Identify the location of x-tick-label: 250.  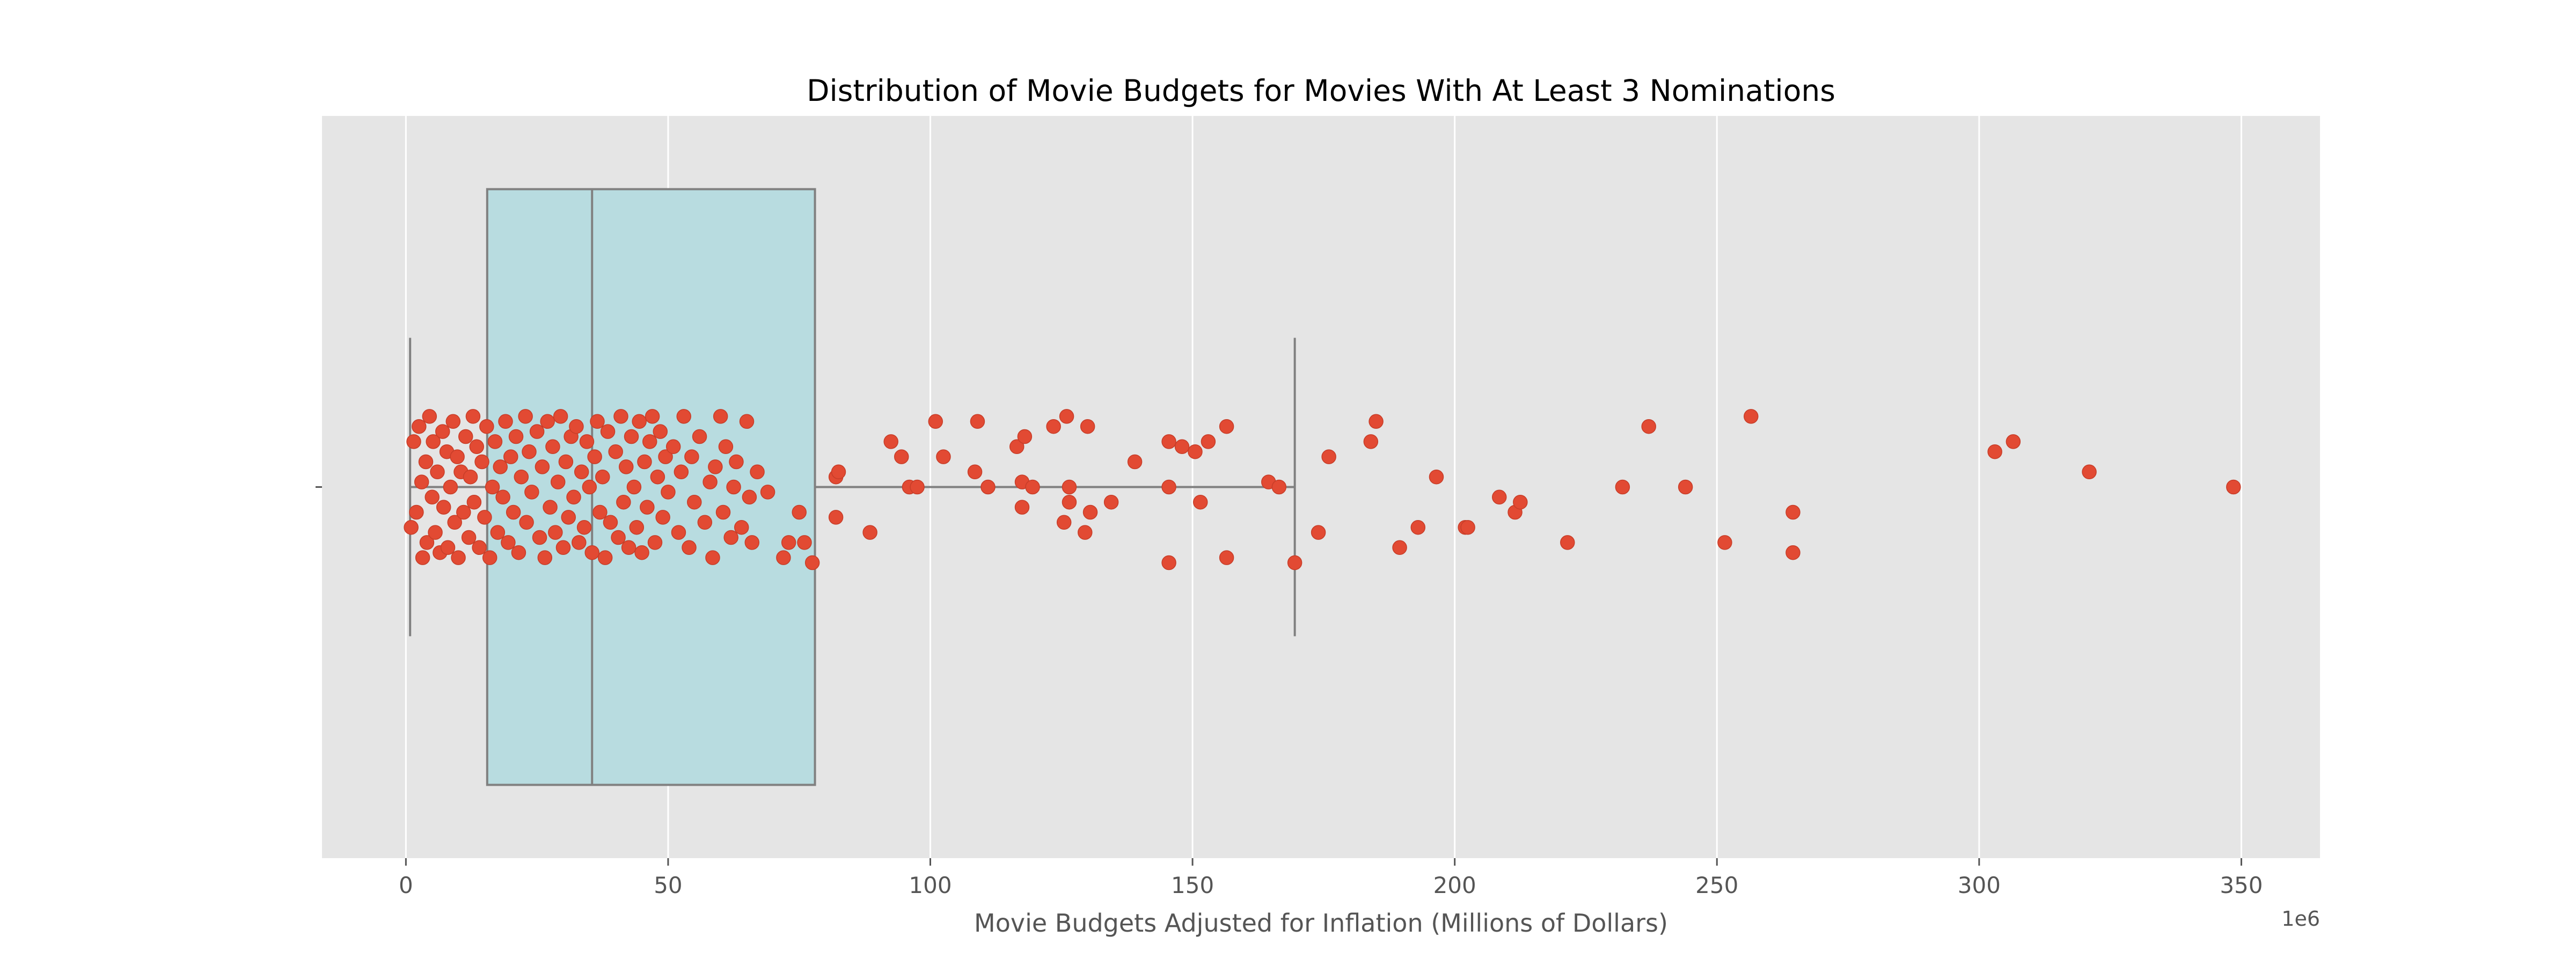
(1716, 885).